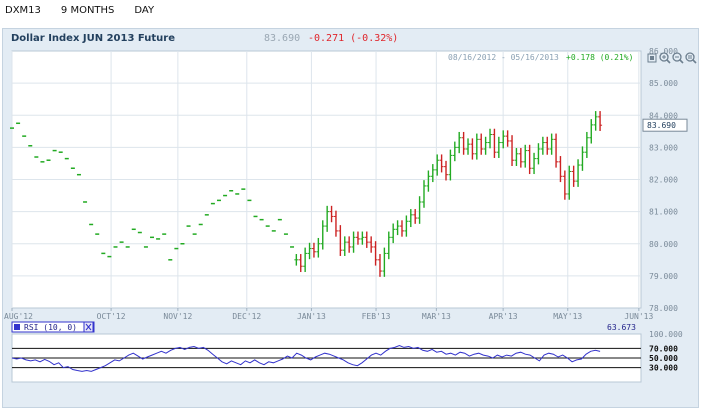  What do you see at coordinates (663, 348) in the screenshot?
I see `rsi-y-tick-label: 70.000` at bounding box center [663, 348].